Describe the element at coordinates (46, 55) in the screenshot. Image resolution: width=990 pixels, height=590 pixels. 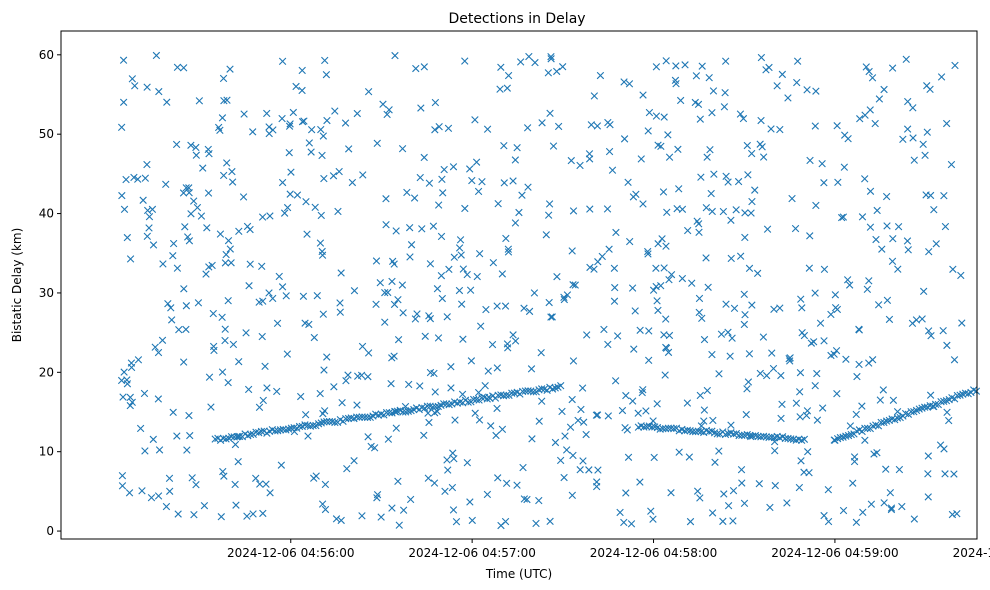
I see `y-tick-label: 60` at that location.